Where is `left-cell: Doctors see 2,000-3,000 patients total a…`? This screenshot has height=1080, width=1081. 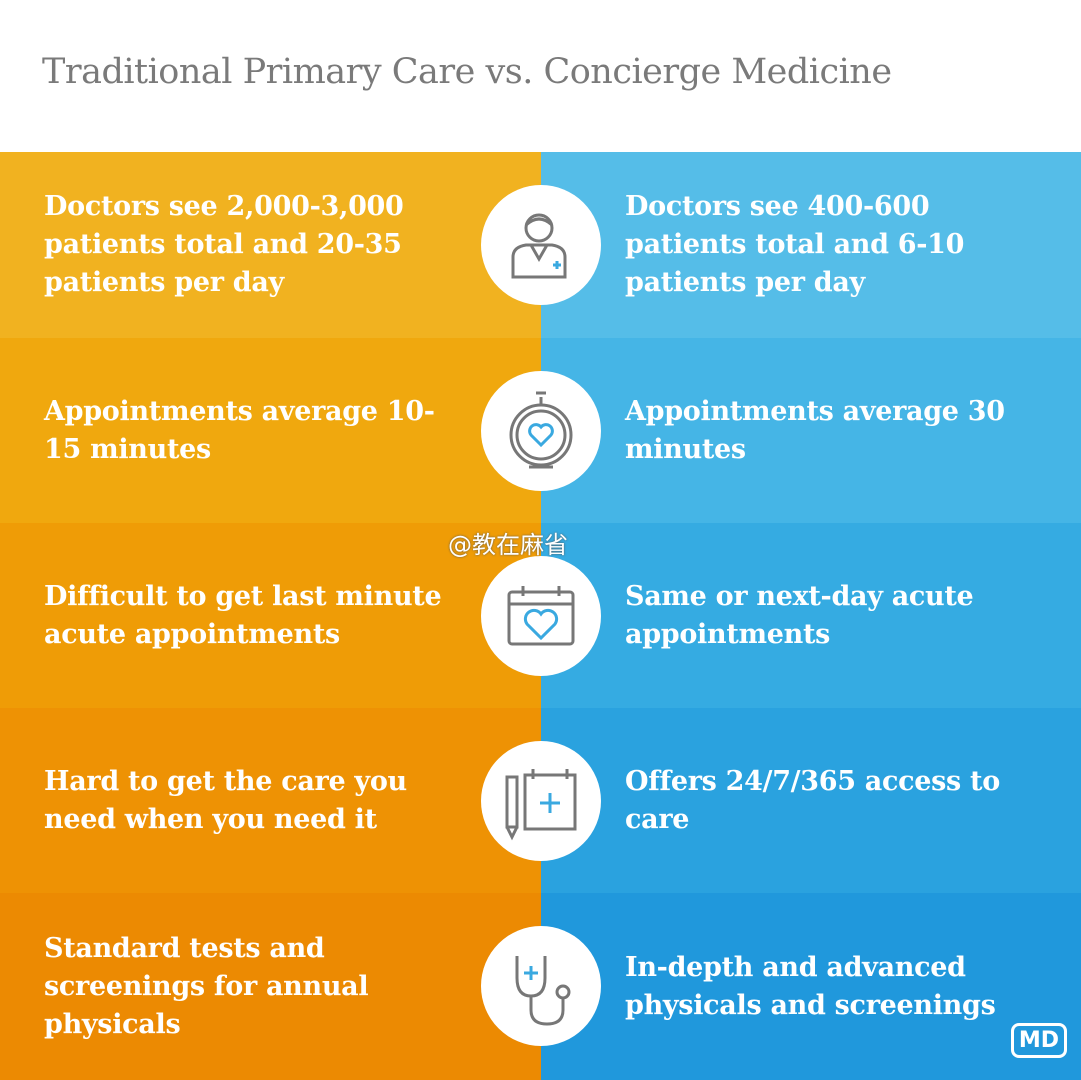
left-cell: Doctors see 2,000-3,000 patients total a… is located at coordinates (270, 245).